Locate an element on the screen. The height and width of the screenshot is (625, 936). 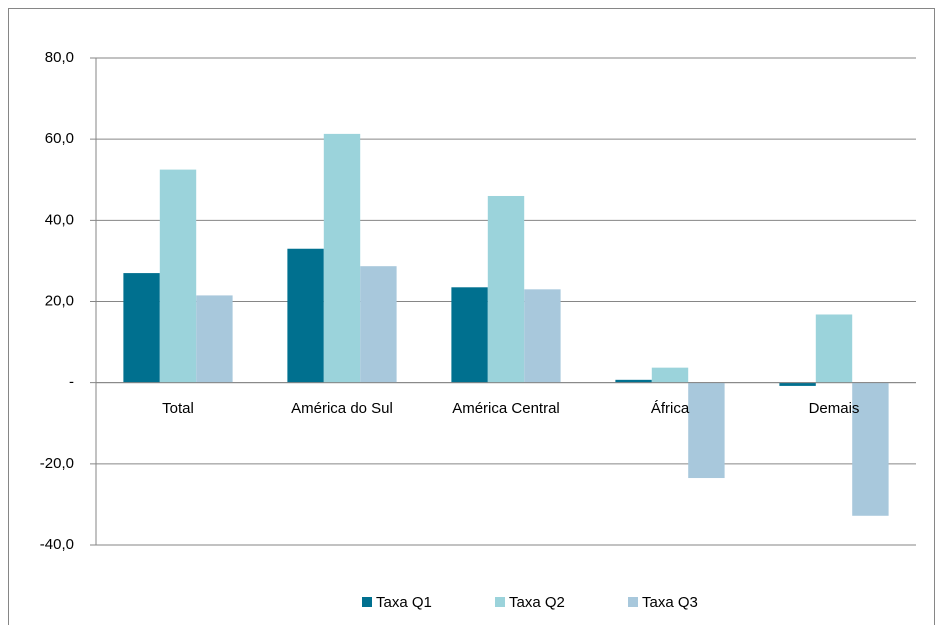
x-tick-label: América Central is located at coordinates (506, 408).